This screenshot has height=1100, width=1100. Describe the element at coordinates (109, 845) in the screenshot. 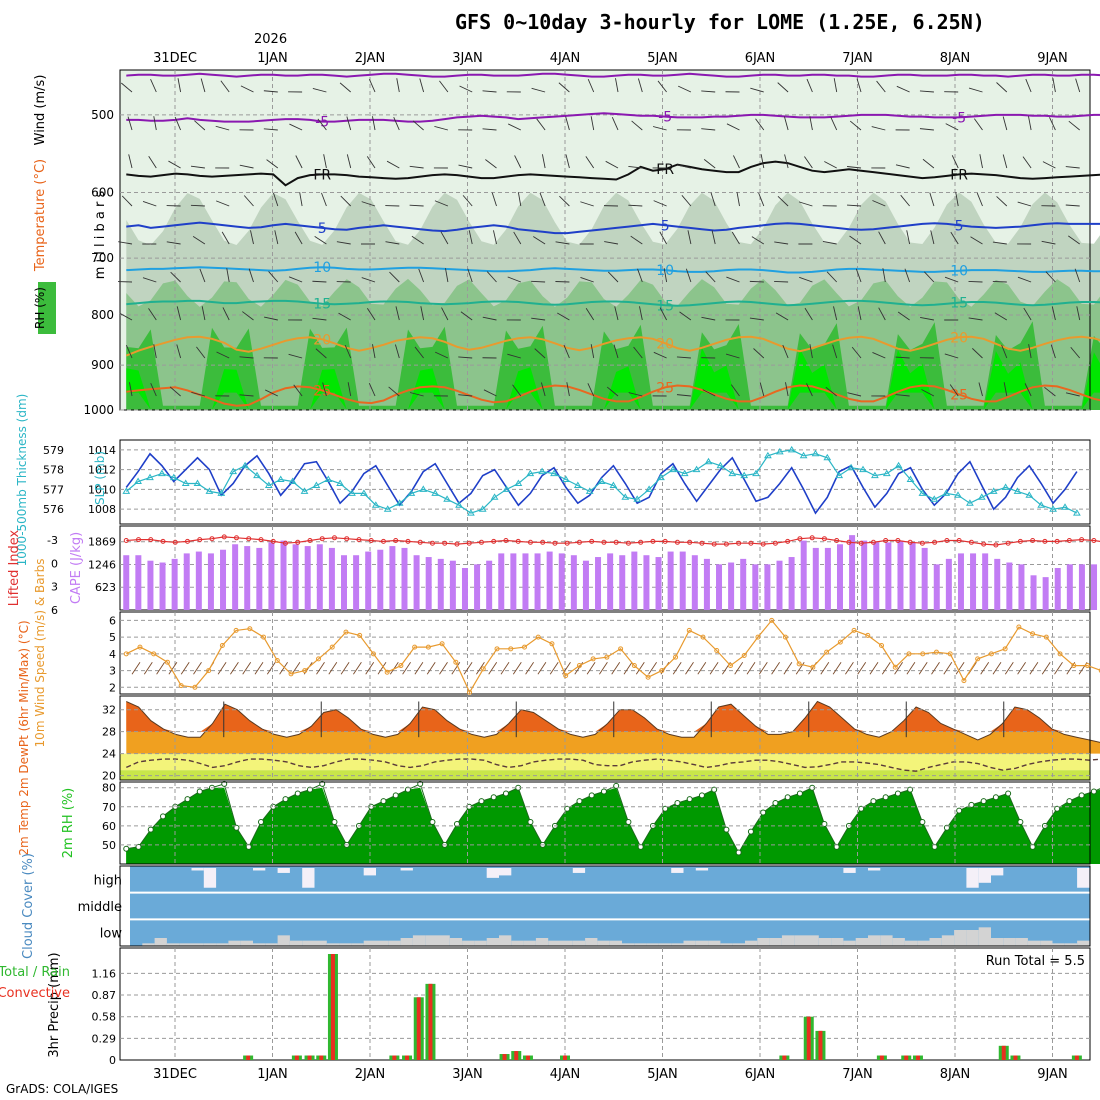

I see `y-tick-label: 50` at that location.